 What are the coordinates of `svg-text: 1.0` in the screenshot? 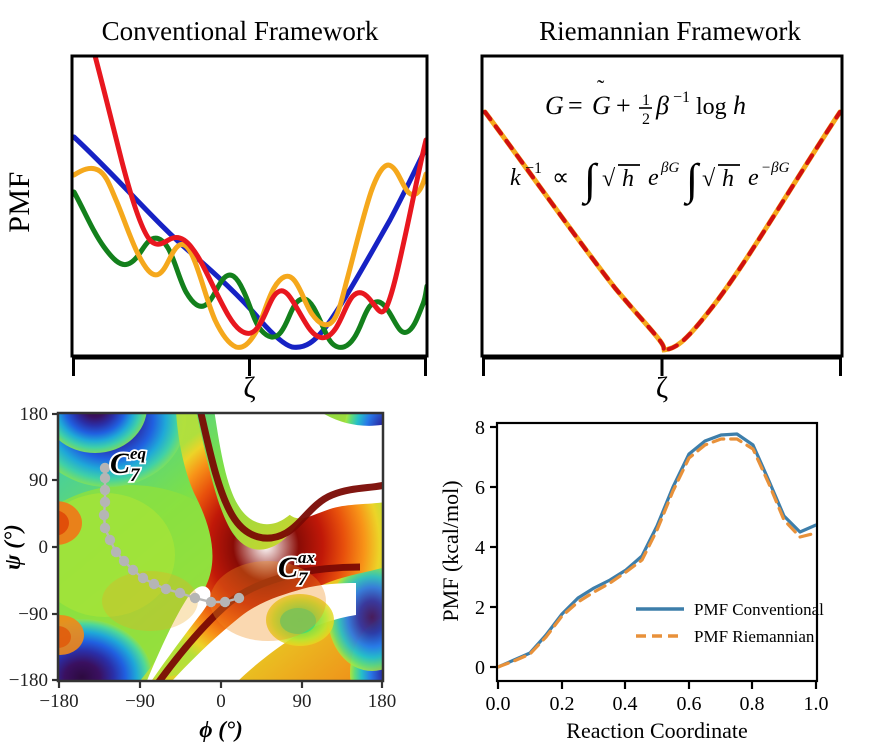 It's located at (816, 704).